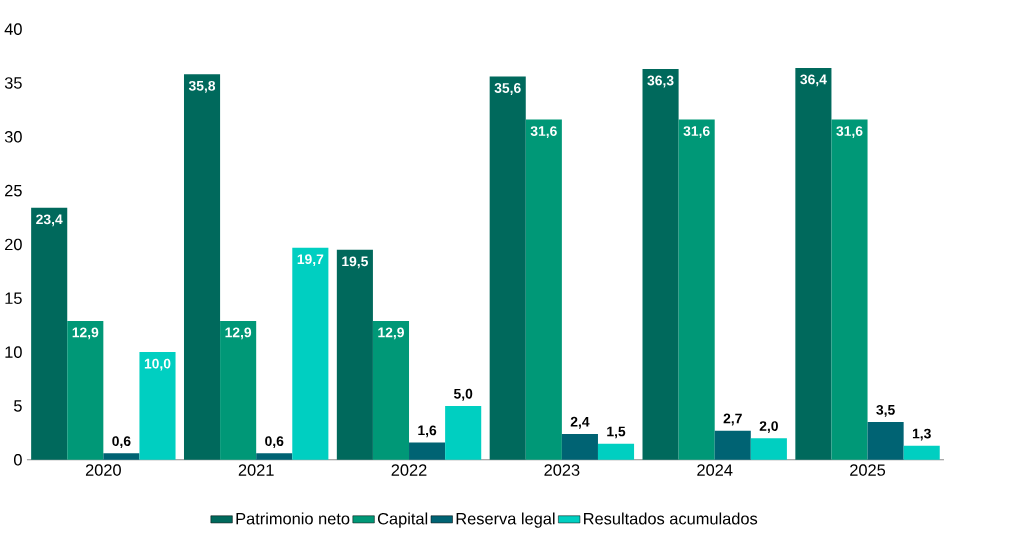  I want to click on y-tick-label: 35, so click(13, 83).